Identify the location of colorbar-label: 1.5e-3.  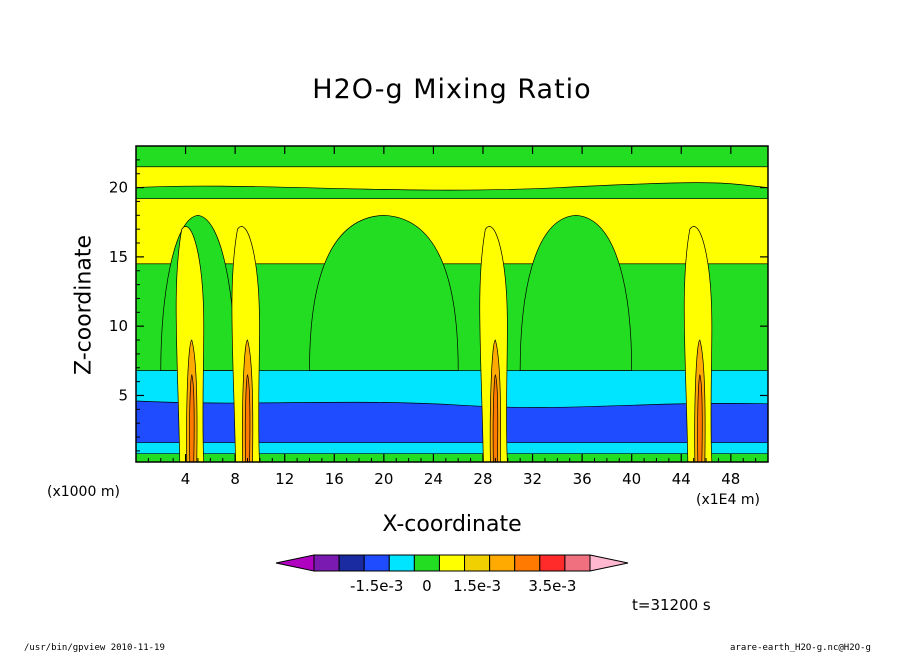
(477, 586).